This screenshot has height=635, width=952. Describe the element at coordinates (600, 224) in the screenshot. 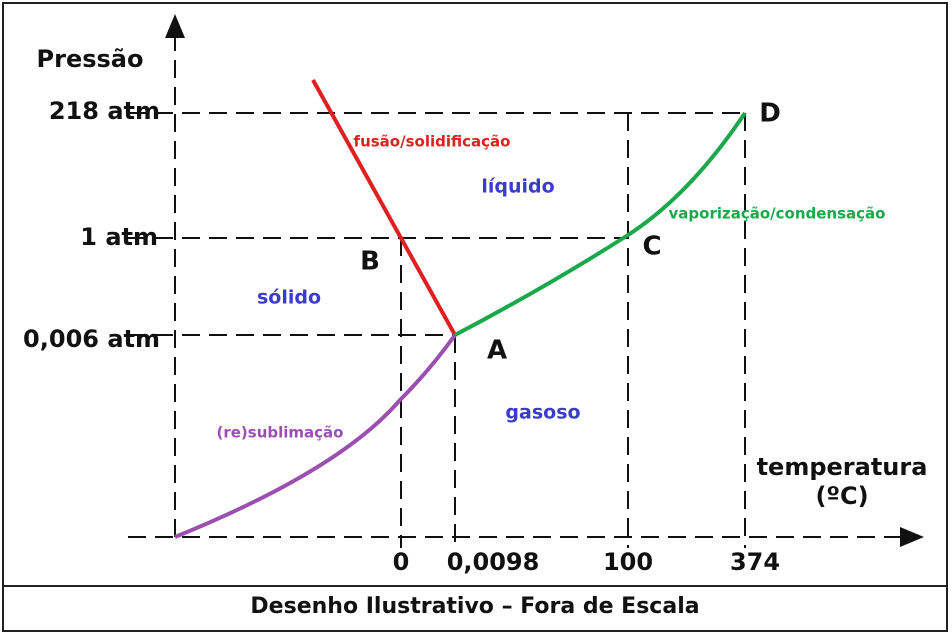

I see `vaporization-curve` at that location.